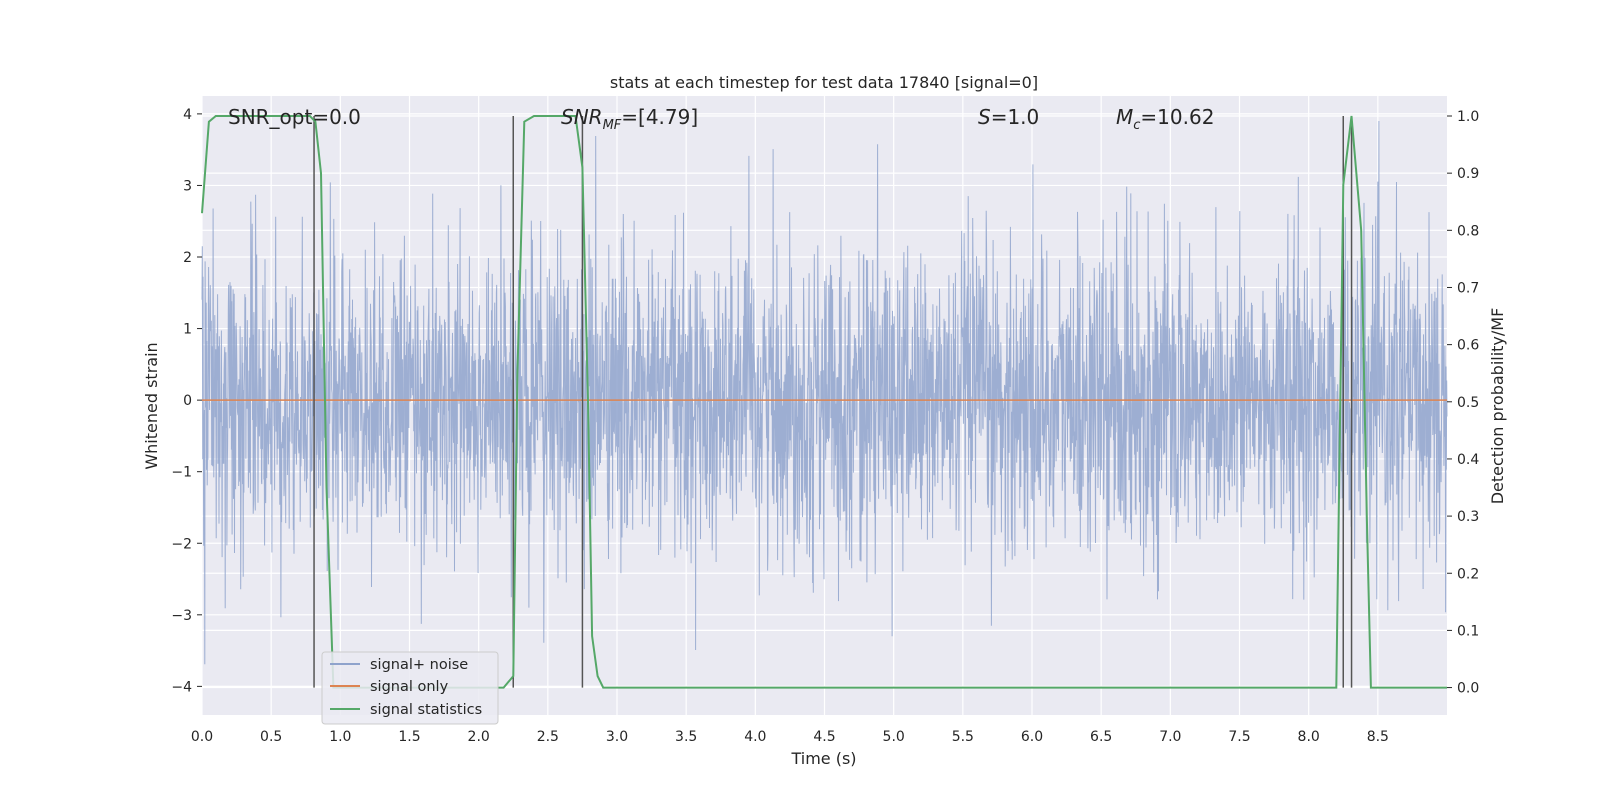 This screenshot has height=800, width=1600. What do you see at coordinates (181, 616) in the screenshot?
I see `y-tick-label: −3` at bounding box center [181, 616].